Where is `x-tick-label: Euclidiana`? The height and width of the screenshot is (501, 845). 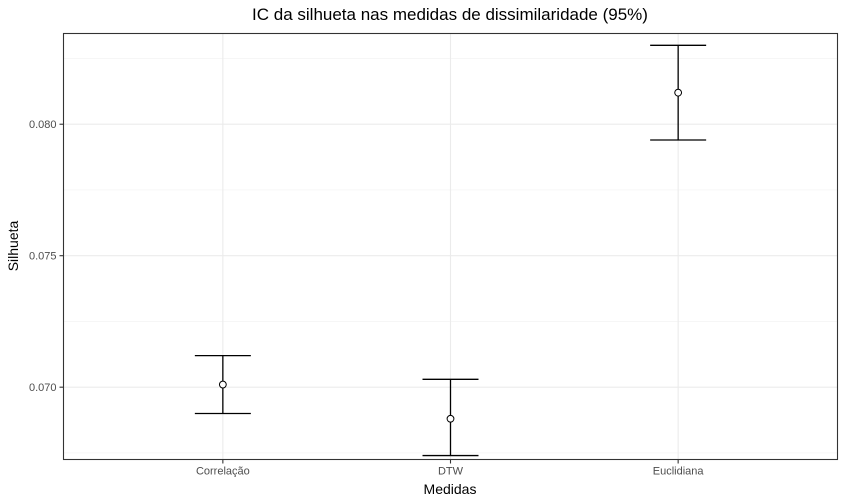 x-tick-label: Euclidiana is located at coordinates (679, 472).